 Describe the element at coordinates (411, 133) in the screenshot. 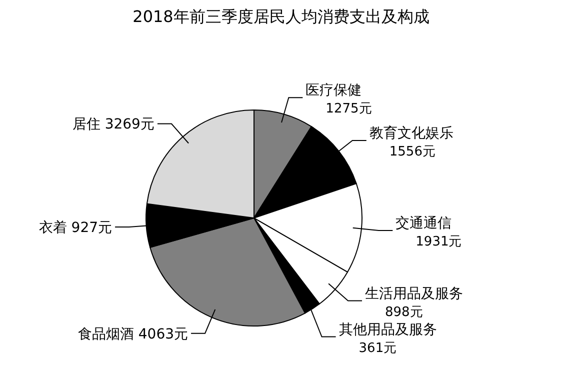

I see `slice-label: 教育文化娱乐` at that location.